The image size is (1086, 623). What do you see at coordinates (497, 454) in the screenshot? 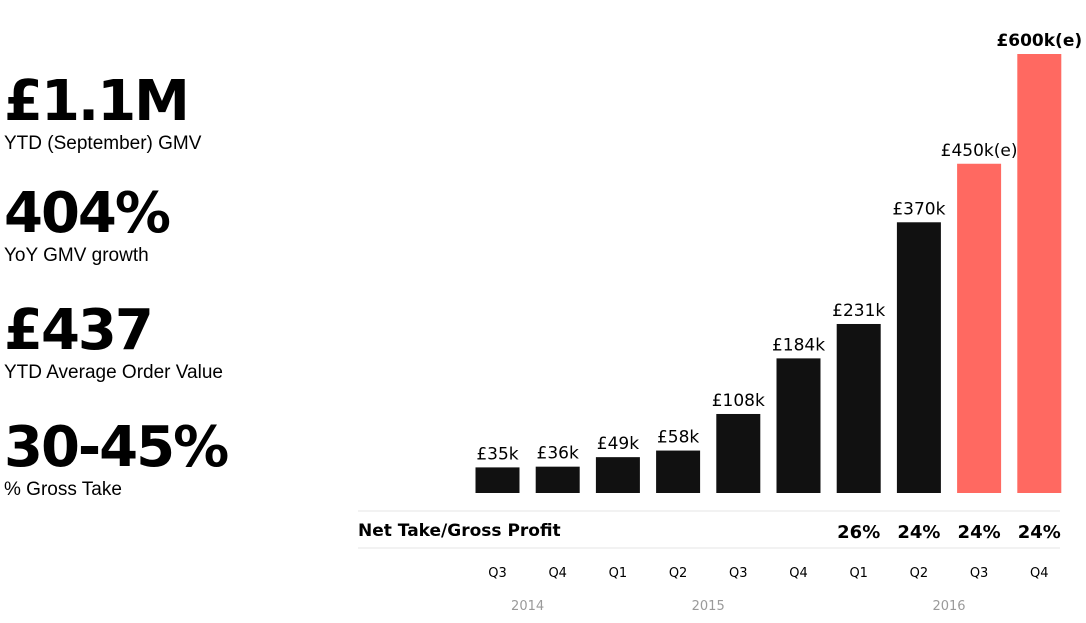
I see `bar-data-label: £35k` at bounding box center [497, 454].